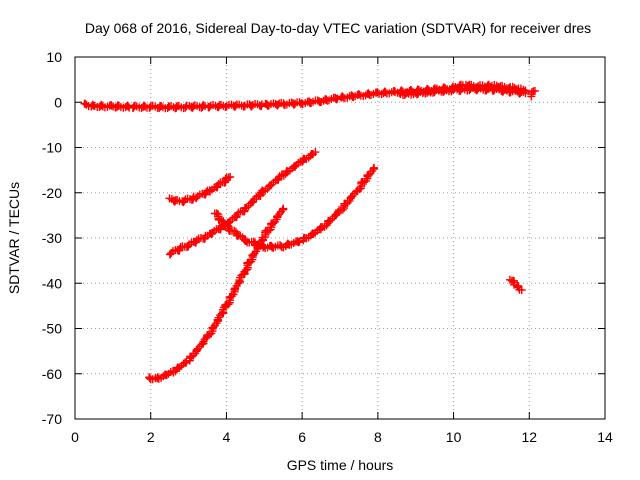  What do you see at coordinates (605, 437) in the screenshot?
I see `x-tick-label: 14` at bounding box center [605, 437].